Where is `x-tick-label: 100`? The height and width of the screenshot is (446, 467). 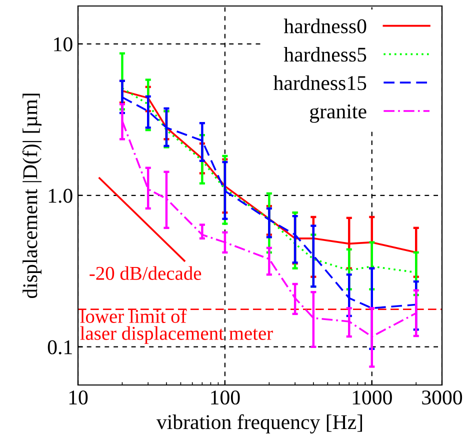
x-tick-label: 100 is located at coordinates (225, 397).